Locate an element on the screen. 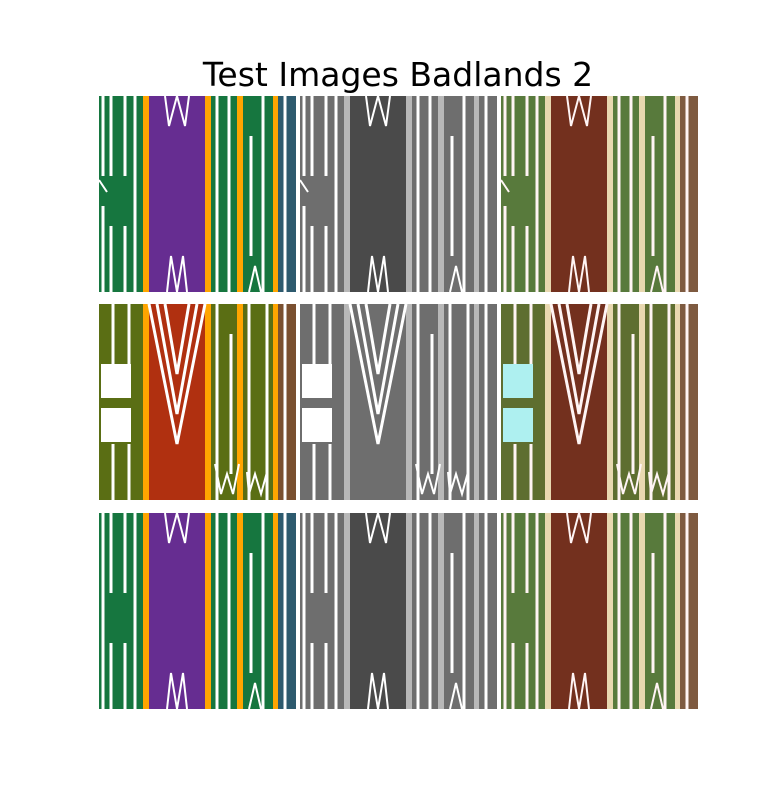  figure-title: Test Images Badlands 2 is located at coordinates (398, 74).